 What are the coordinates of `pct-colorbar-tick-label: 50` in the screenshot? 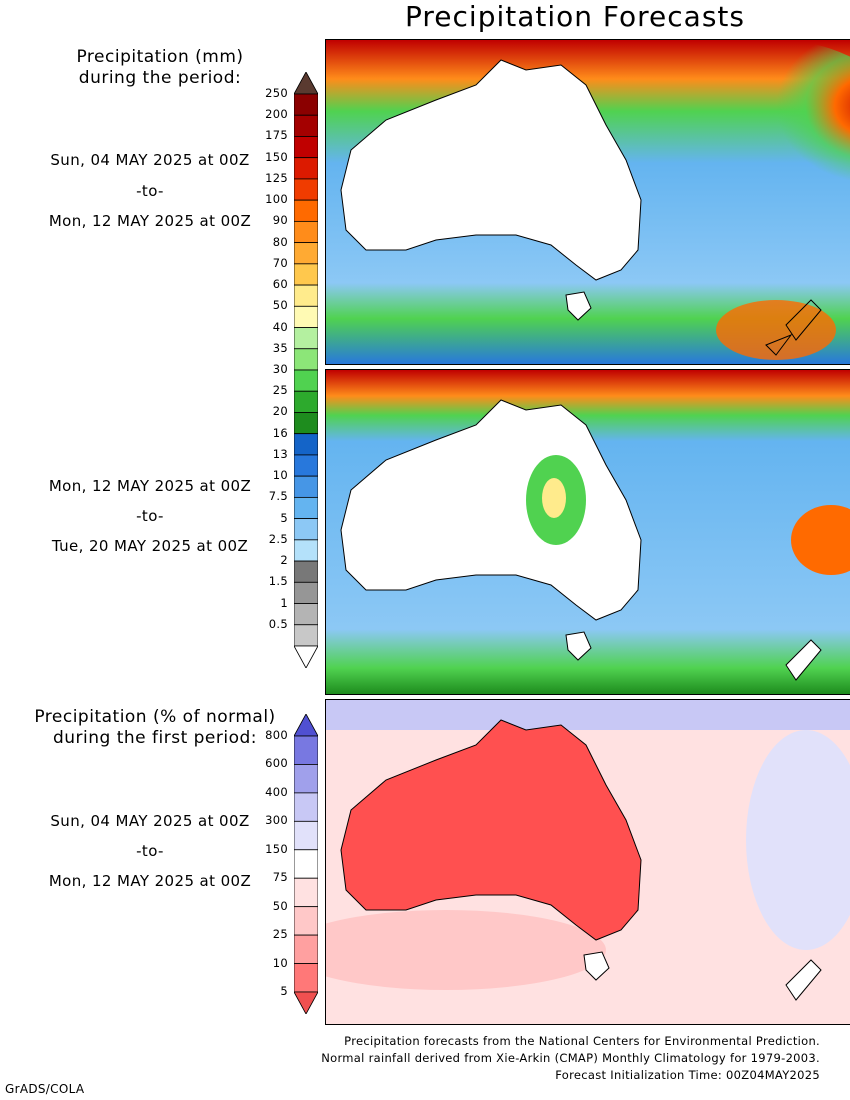 It's located at (280, 905).